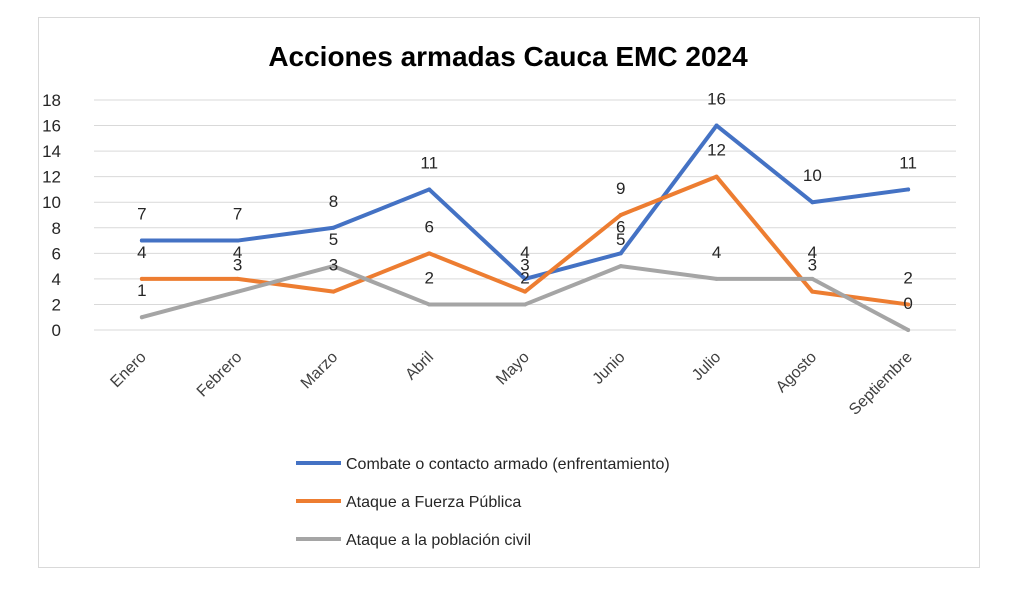 Image resolution: width=1024 pixels, height=593 pixels. What do you see at coordinates (508, 56) in the screenshot?
I see `chart-title: Acciones armadas Cauca EMC 2024` at bounding box center [508, 56].